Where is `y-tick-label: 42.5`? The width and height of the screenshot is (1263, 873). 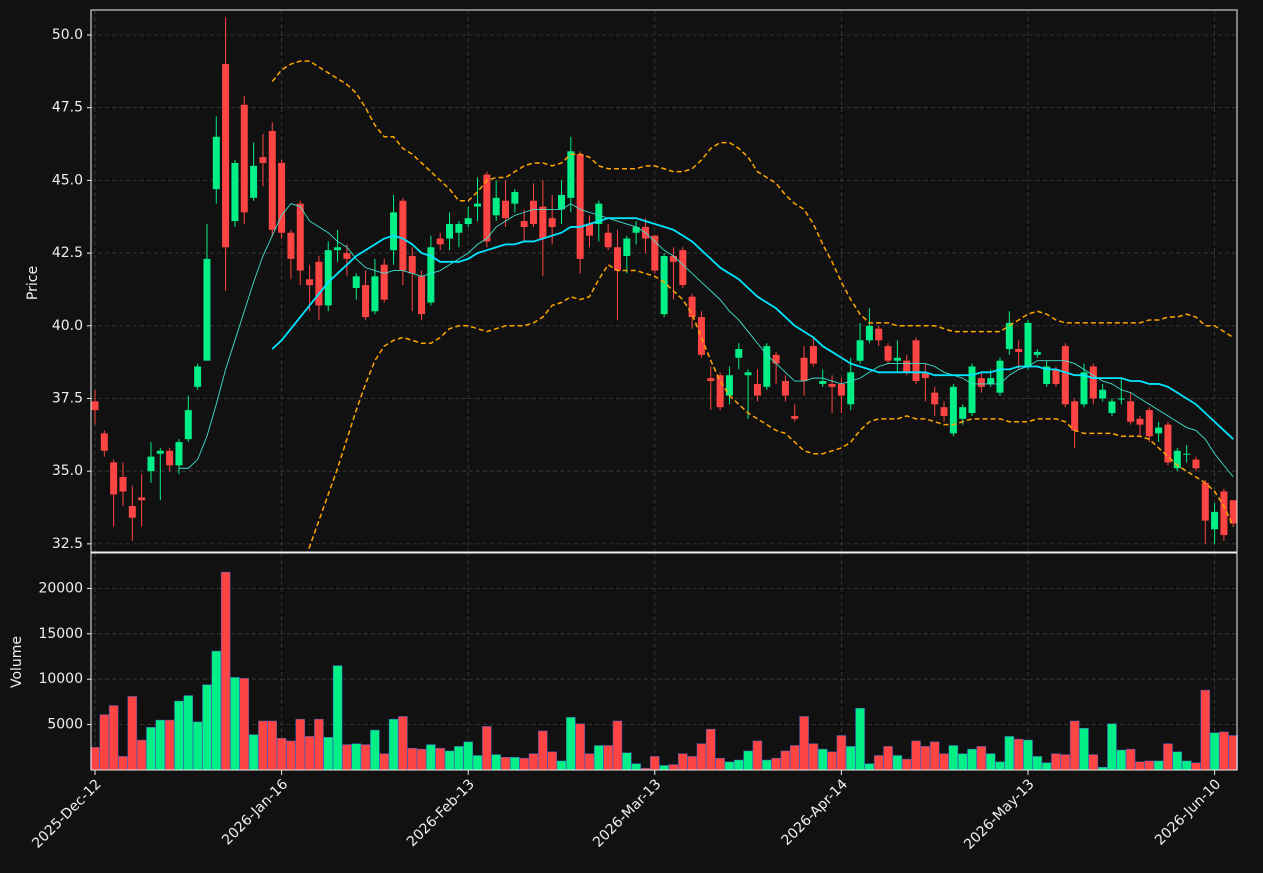
y-tick-label: 42.5 is located at coordinates (67, 253).